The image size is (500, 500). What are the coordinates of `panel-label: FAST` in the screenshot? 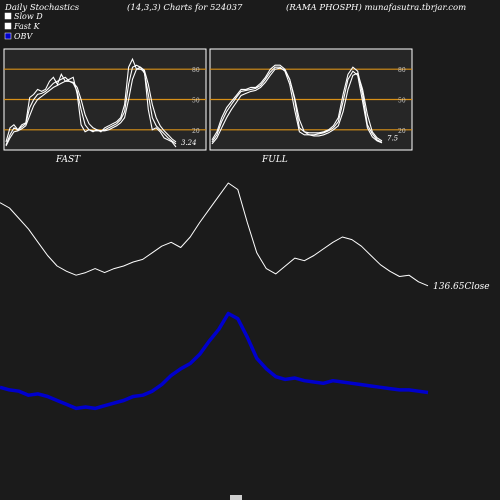 It's located at (68, 160).